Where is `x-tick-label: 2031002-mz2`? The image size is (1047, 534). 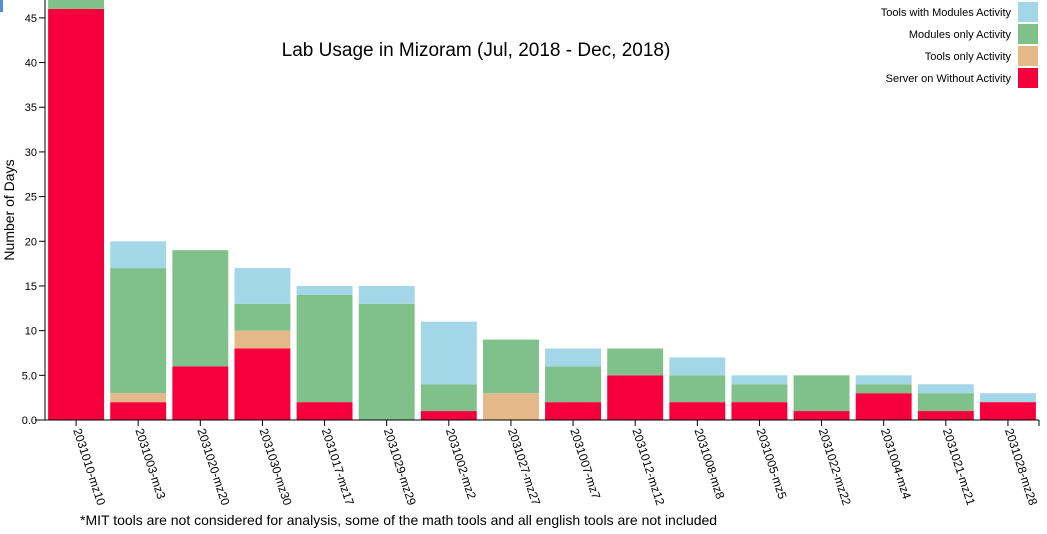 x-tick-label: 2031002-mz2 is located at coordinates (461, 464).